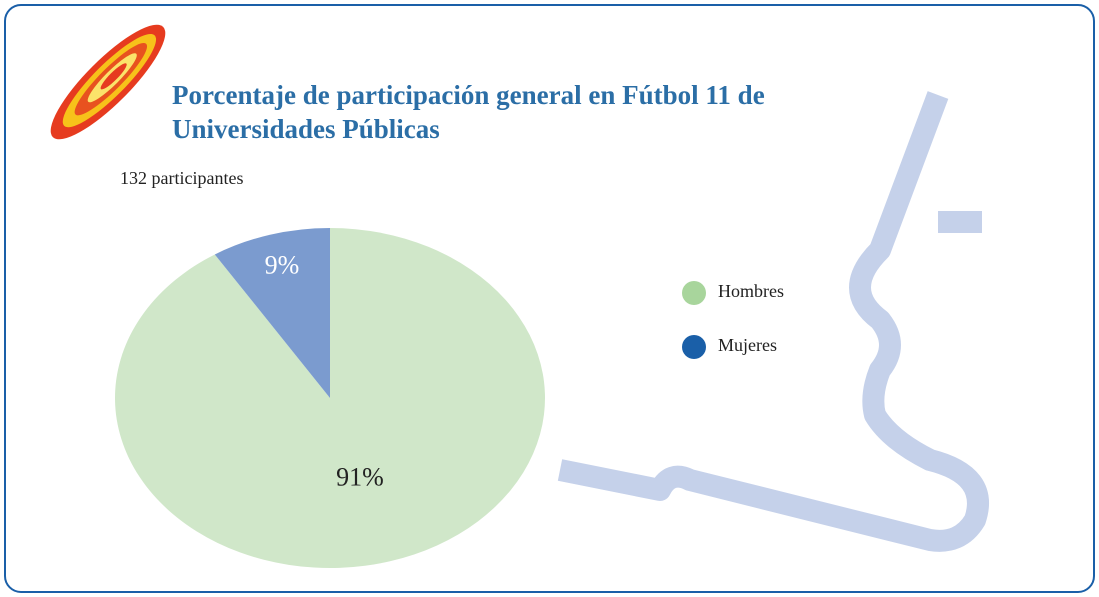 This screenshot has height=597, width=1099. What do you see at coordinates (360, 477) in the screenshot?
I see `data-label: 91%` at bounding box center [360, 477].